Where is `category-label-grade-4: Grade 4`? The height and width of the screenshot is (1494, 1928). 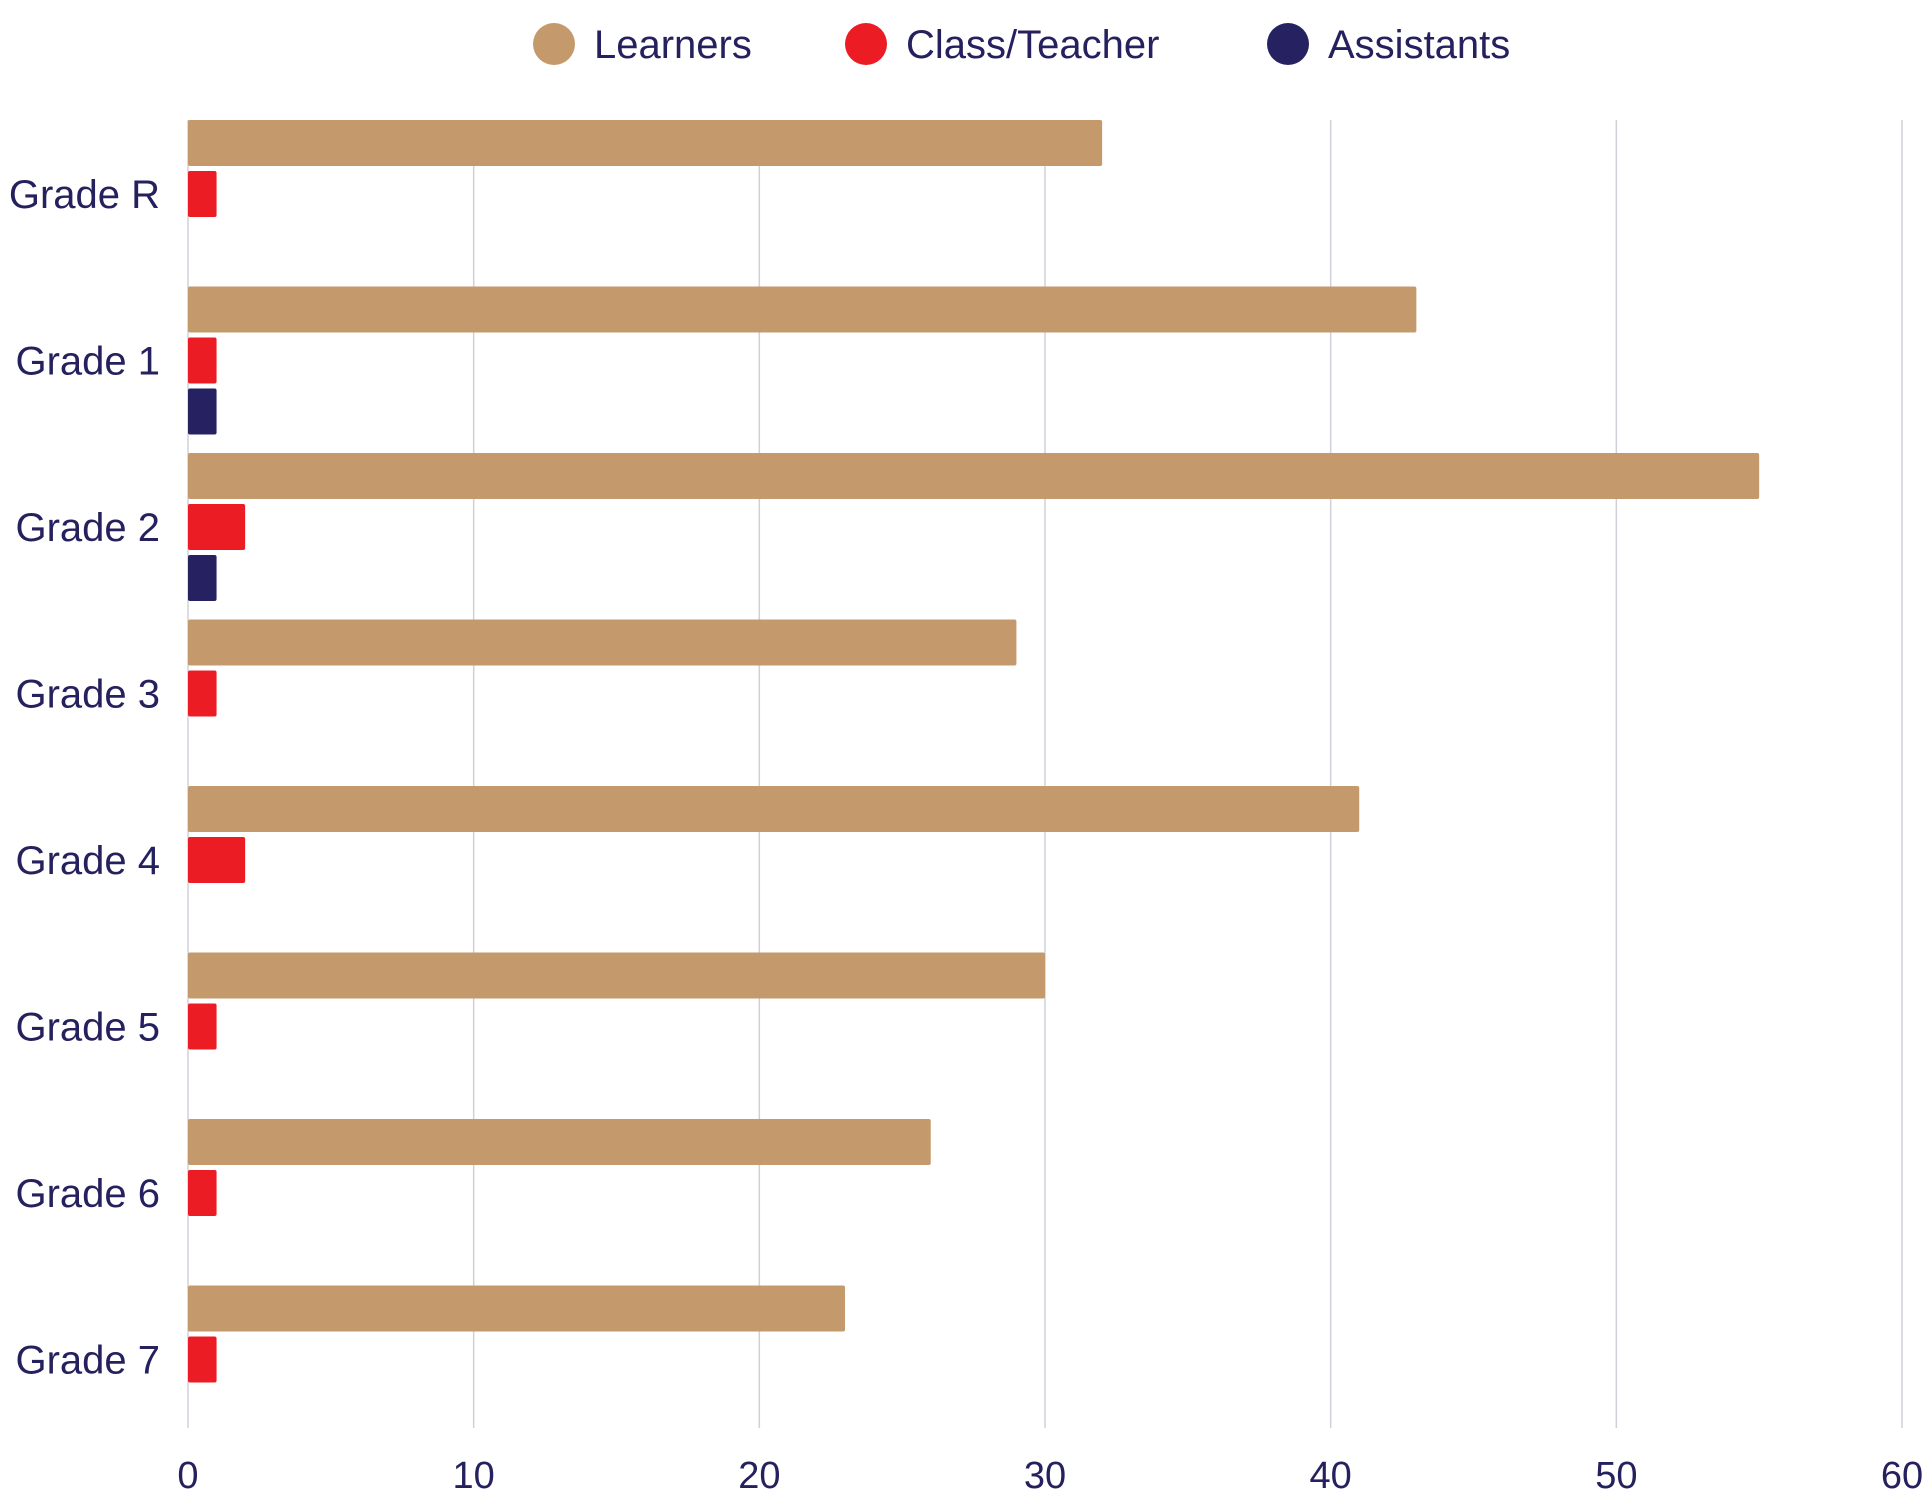 category-label-grade-4: Grade 4 is located at coordinates (87, 861).